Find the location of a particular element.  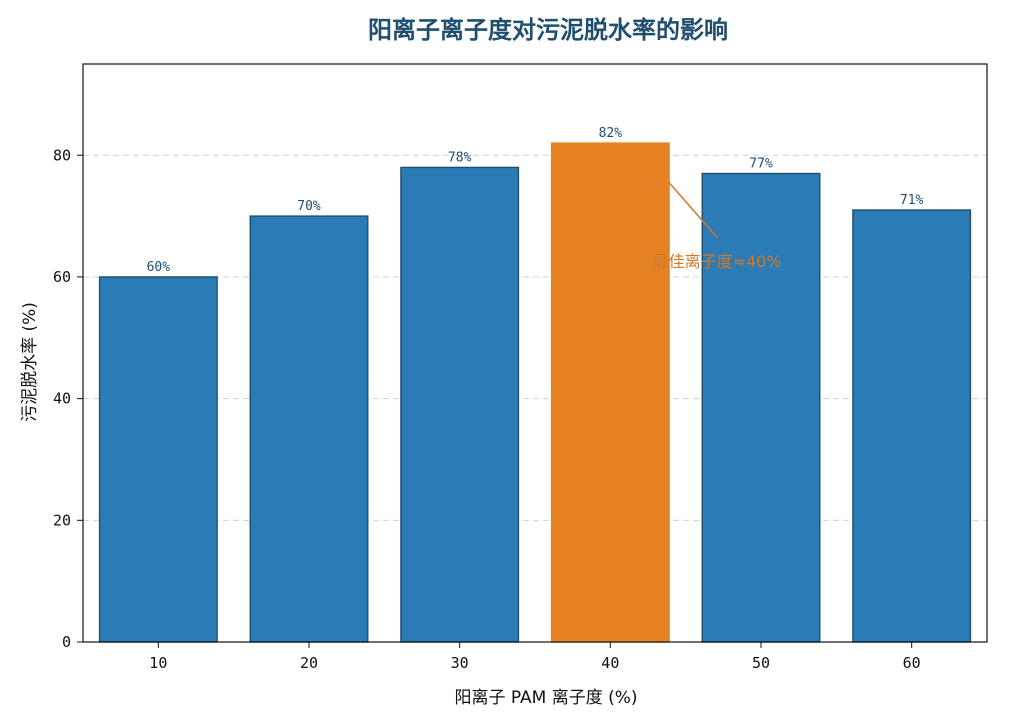

data-label-30: 78% is located at coordinates (460, 157).